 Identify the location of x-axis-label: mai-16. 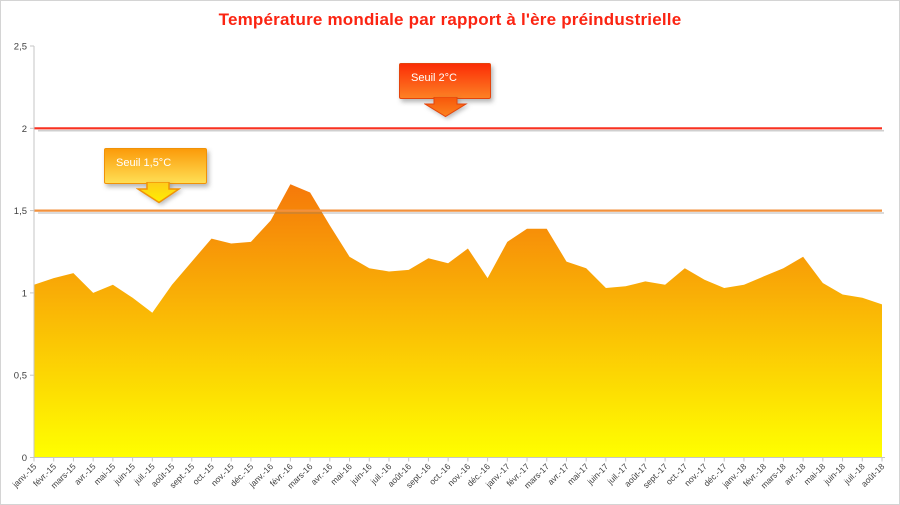
(341, 474).